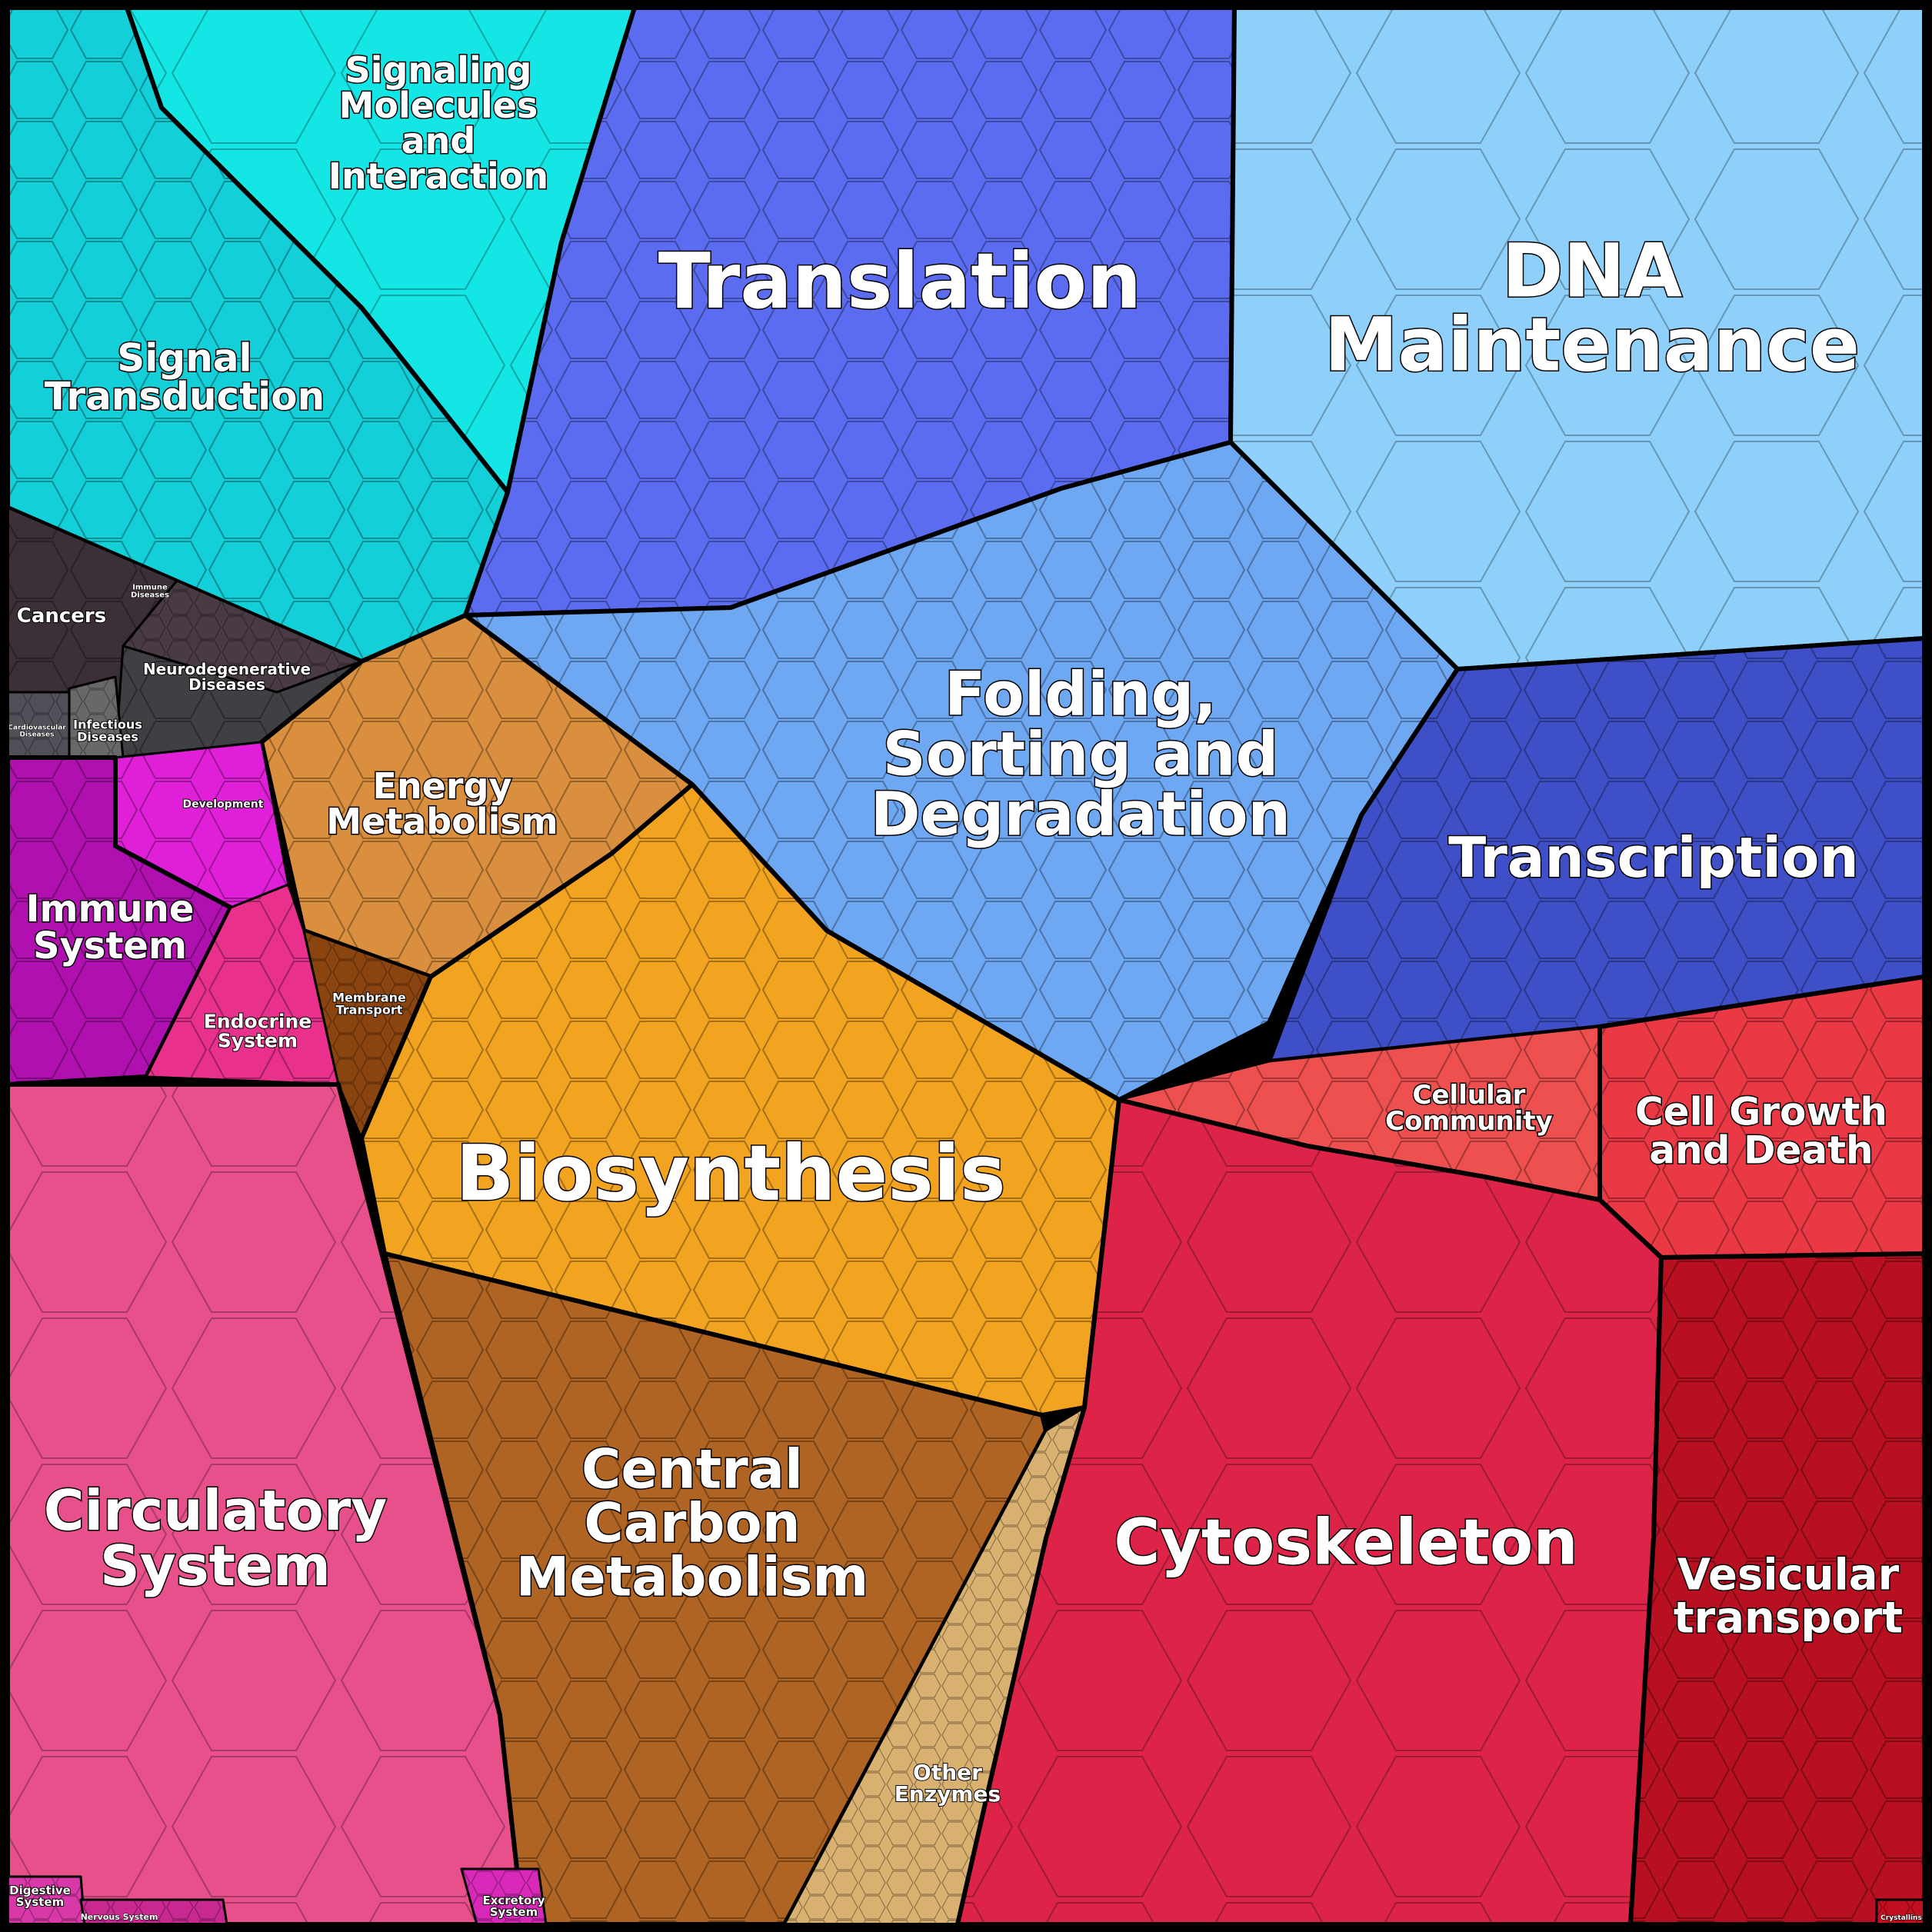  I want to click on region-signaling-cells, so click(381, 250).